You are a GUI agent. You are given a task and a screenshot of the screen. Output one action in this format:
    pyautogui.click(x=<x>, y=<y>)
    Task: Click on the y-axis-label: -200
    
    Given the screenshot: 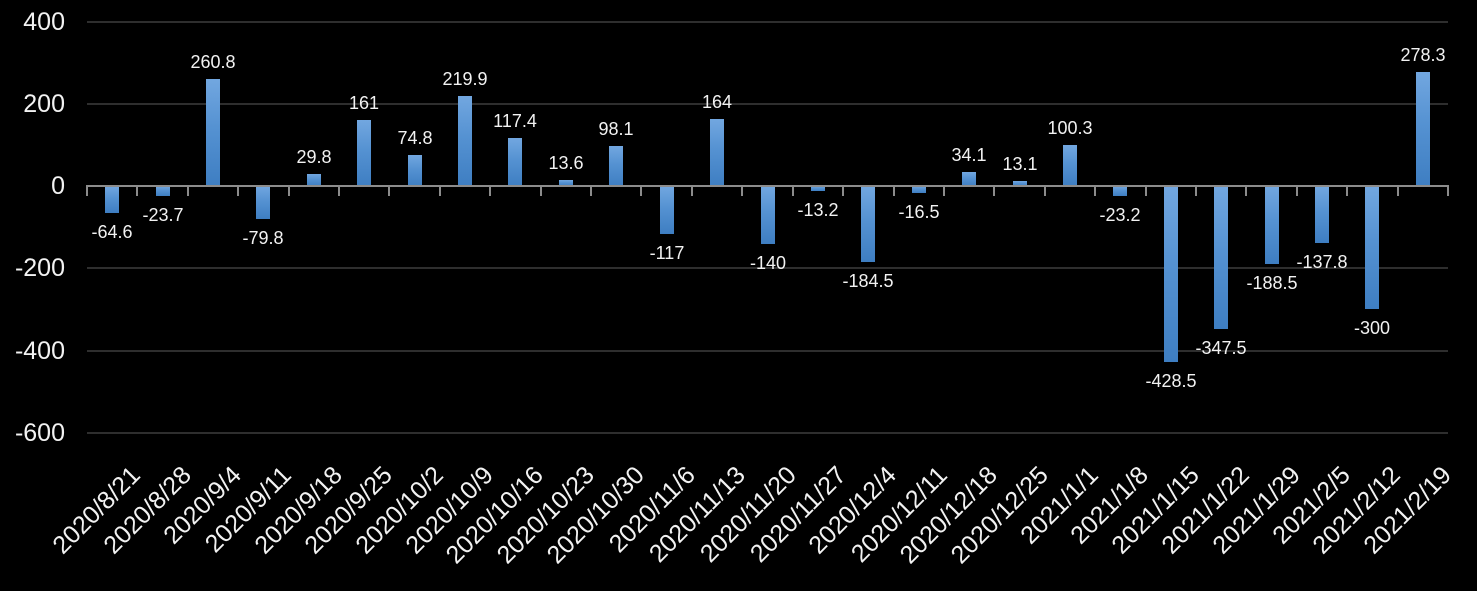 What is the action you would take?
    pyautogui.click(x=39, y=268)
    